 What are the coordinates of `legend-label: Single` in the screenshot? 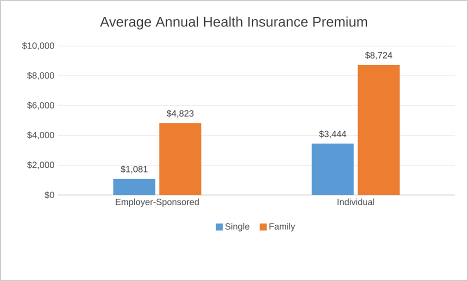 It's located at (237, 227).